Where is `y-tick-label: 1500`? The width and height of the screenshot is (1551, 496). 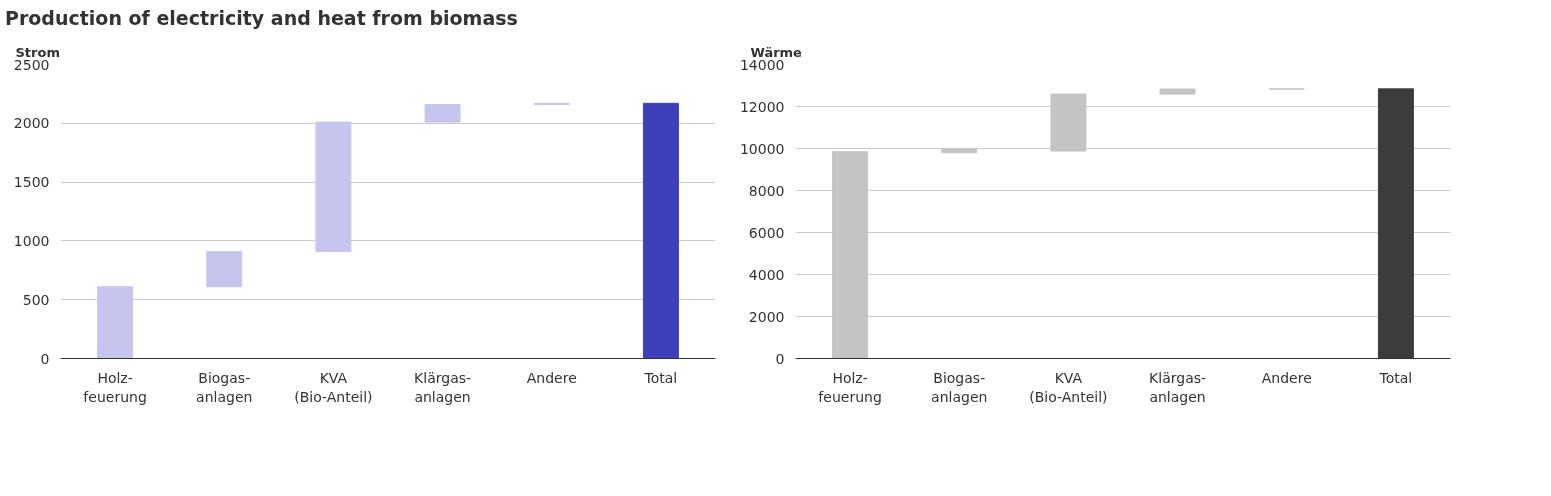
y-tick-label: 1500 is located at coordinates (31, 182).